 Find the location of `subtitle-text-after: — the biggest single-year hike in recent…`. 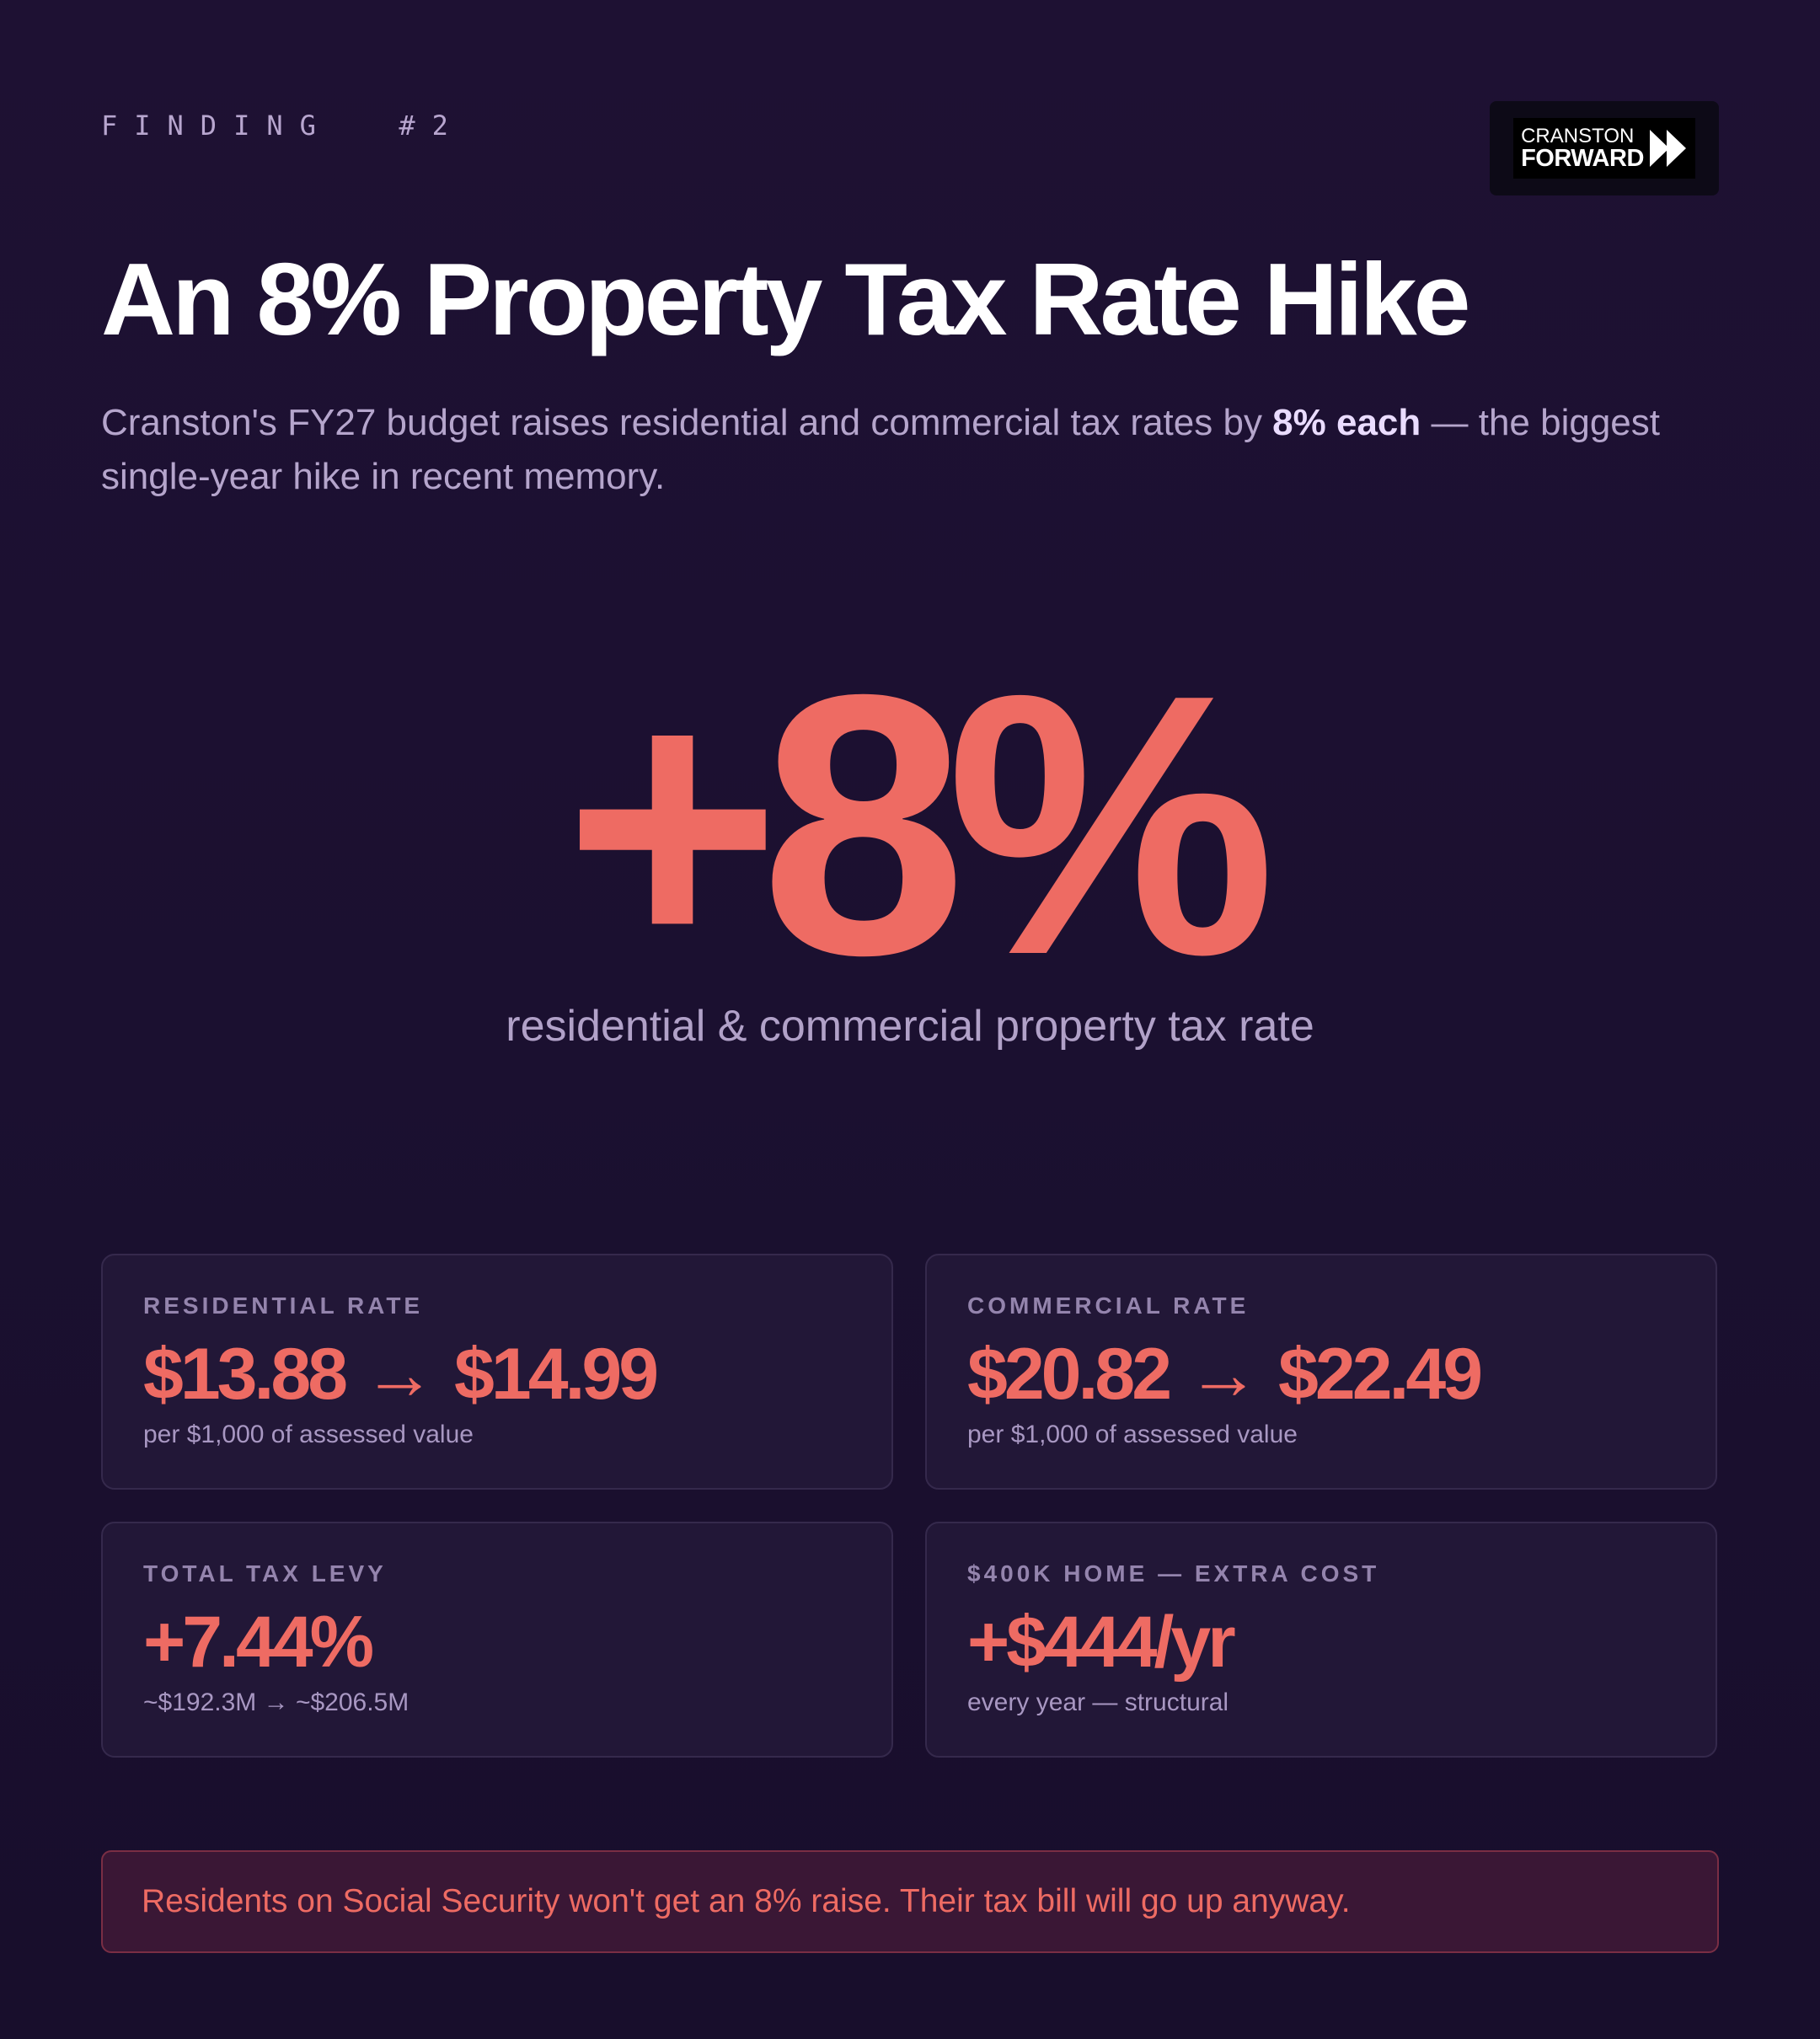

subtitle-text-after: — the biggest single-year hike in recent… is located at coordinates (881, 449).